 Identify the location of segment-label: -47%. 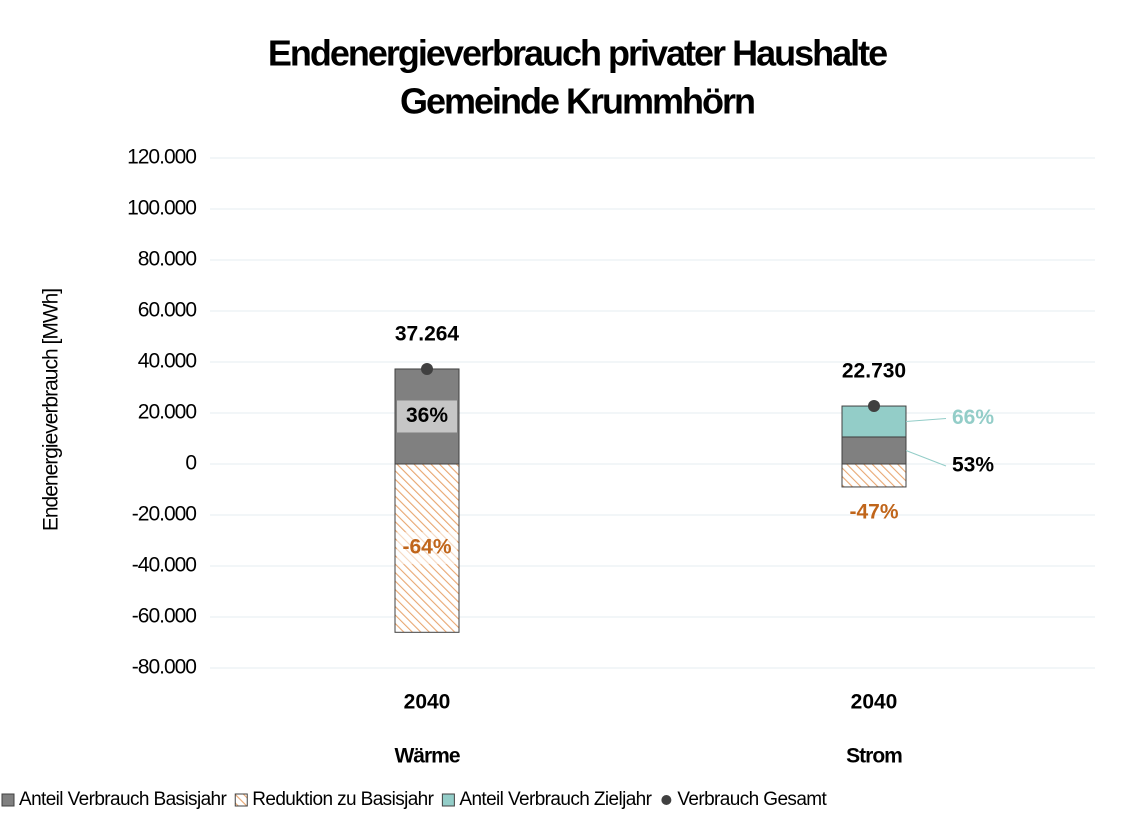
(873, 511).